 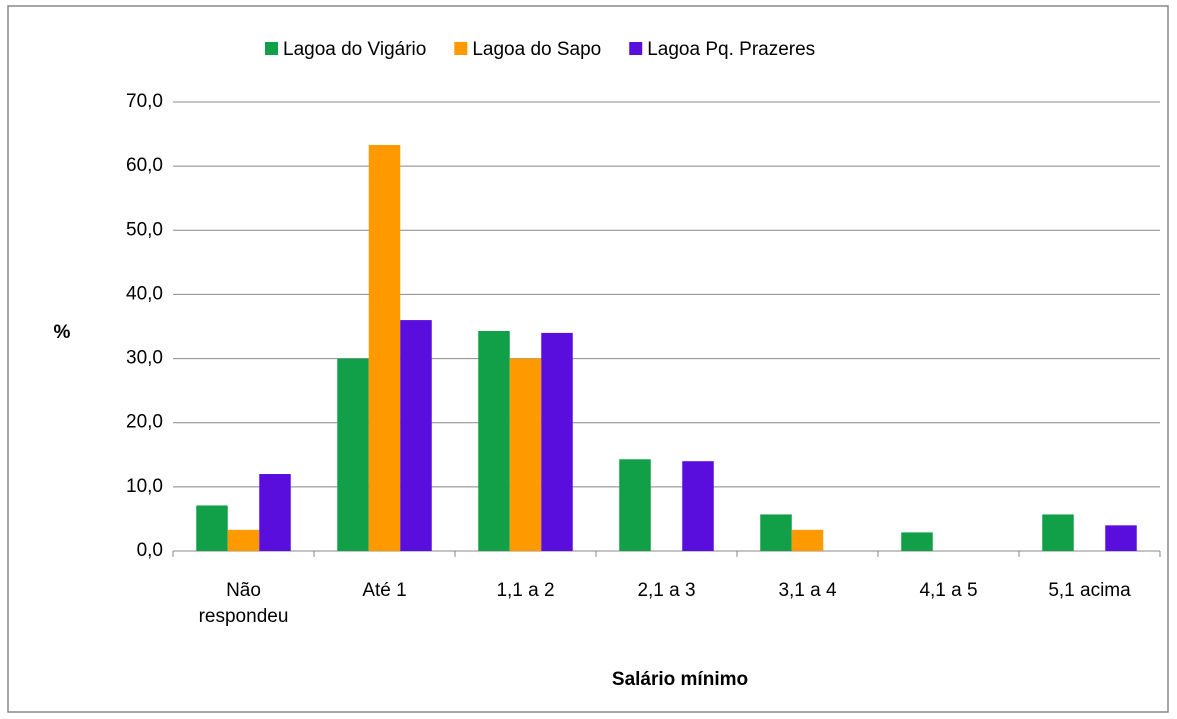 What do you see at coordinates (354, 49) in the screenshot?
I see `legend-label: Lagoa do Vigário` at bounding box center [354, 49].